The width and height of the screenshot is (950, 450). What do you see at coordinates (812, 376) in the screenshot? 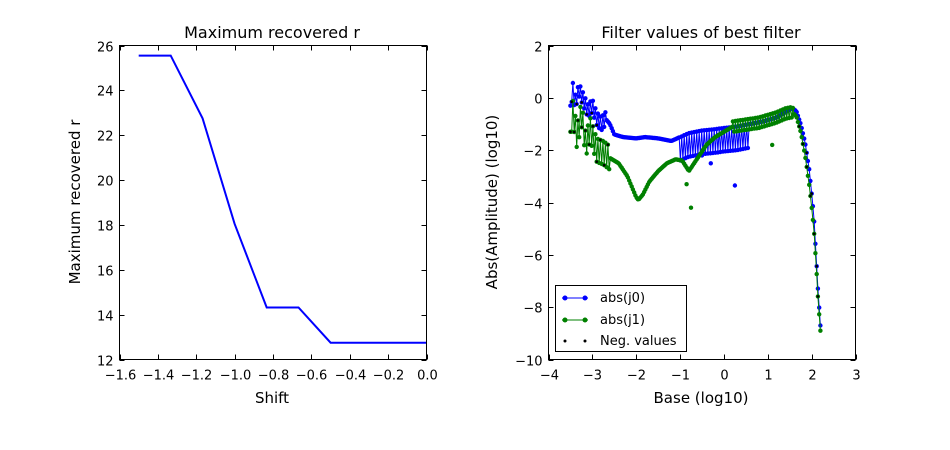
I see `x-tick-label: 2` at bounding box center [812, 376].